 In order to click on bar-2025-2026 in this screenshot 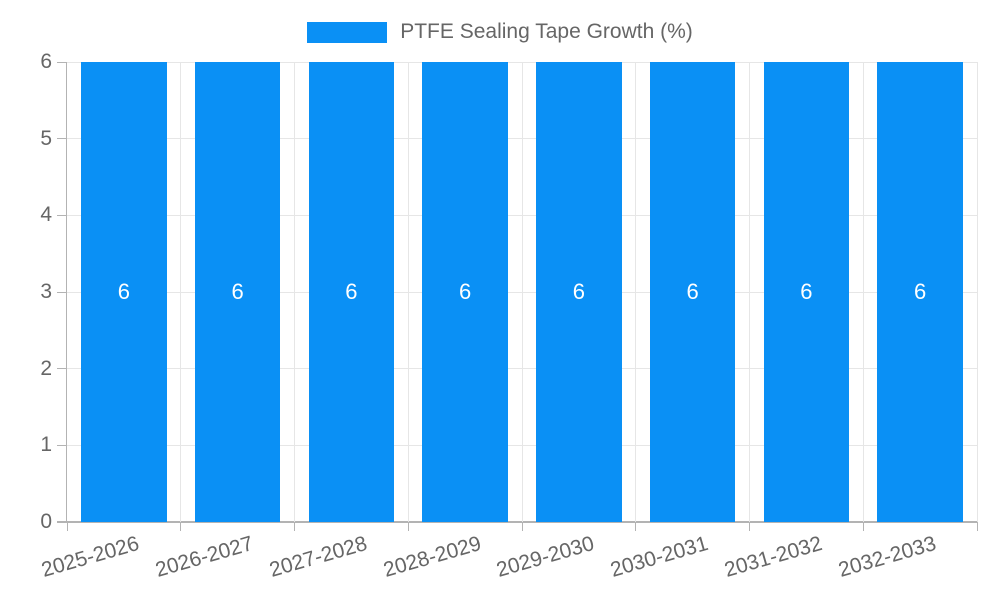, I will do `click(124, 292)`.